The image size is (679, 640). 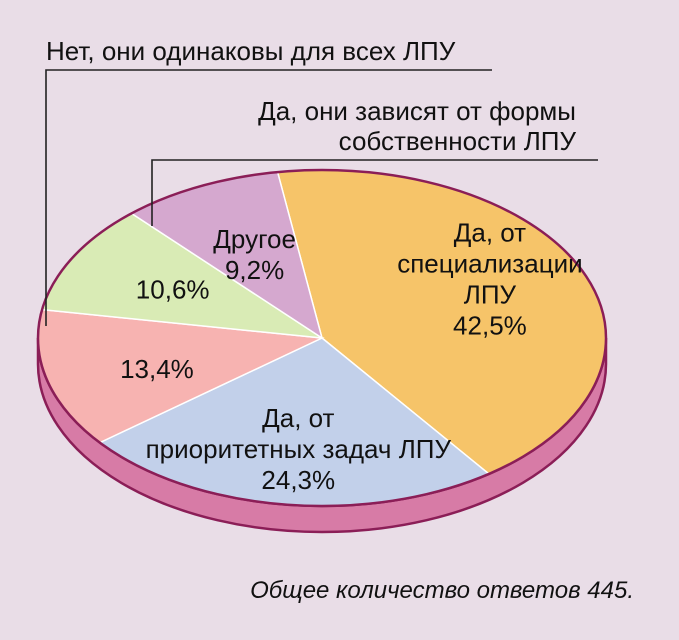 What do you see at coordinates (489, 278) in the screenshot?
I see `slice-1-label: Да, от специализации ЛПУ 42,5%` at bounding box center [489, 278].